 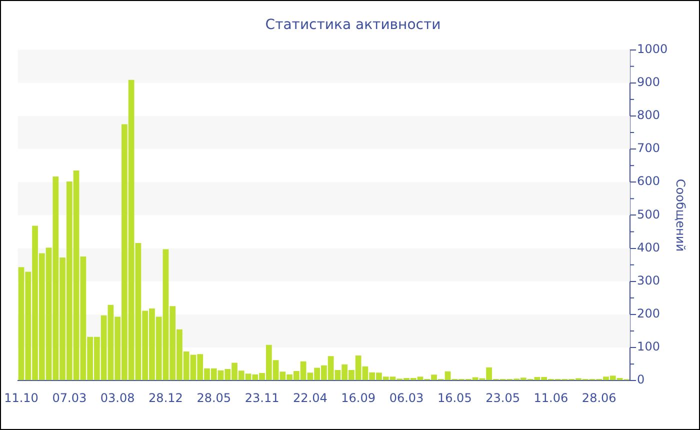 What do you see at coordinates (21, 397) in the screenshot?
I see `x-tick-label: 11.10` at bounding box center [21, 397].